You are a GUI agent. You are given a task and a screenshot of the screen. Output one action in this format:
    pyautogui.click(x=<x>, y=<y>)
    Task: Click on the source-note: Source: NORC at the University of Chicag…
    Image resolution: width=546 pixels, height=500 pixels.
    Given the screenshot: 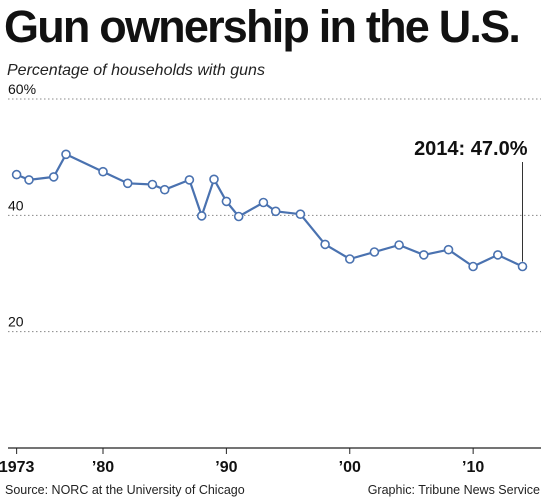 What is the action you would take?
    pyautogui.click(x=125, y=490)
    